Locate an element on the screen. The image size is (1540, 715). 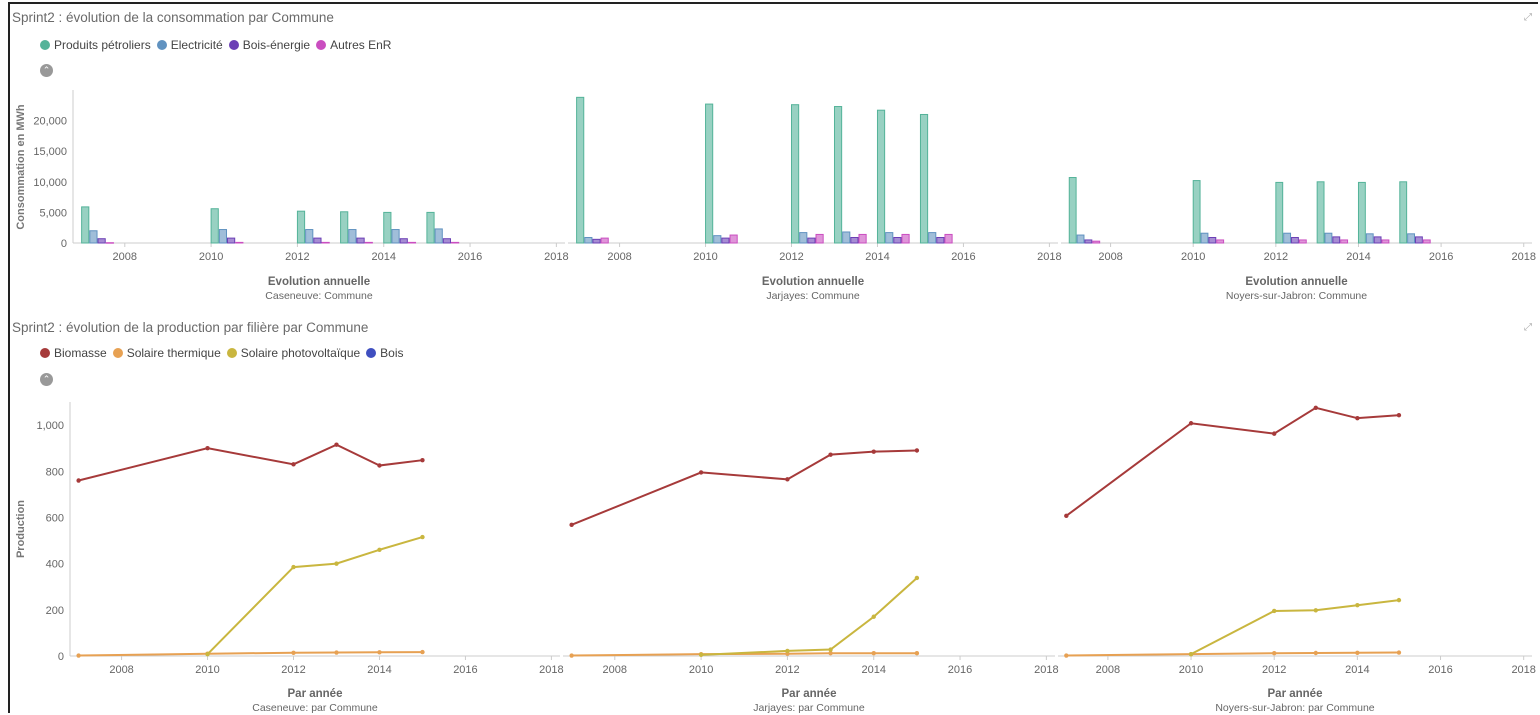
legend-item-autres-enr: Autres EnR is located at coordinates (353, 45).